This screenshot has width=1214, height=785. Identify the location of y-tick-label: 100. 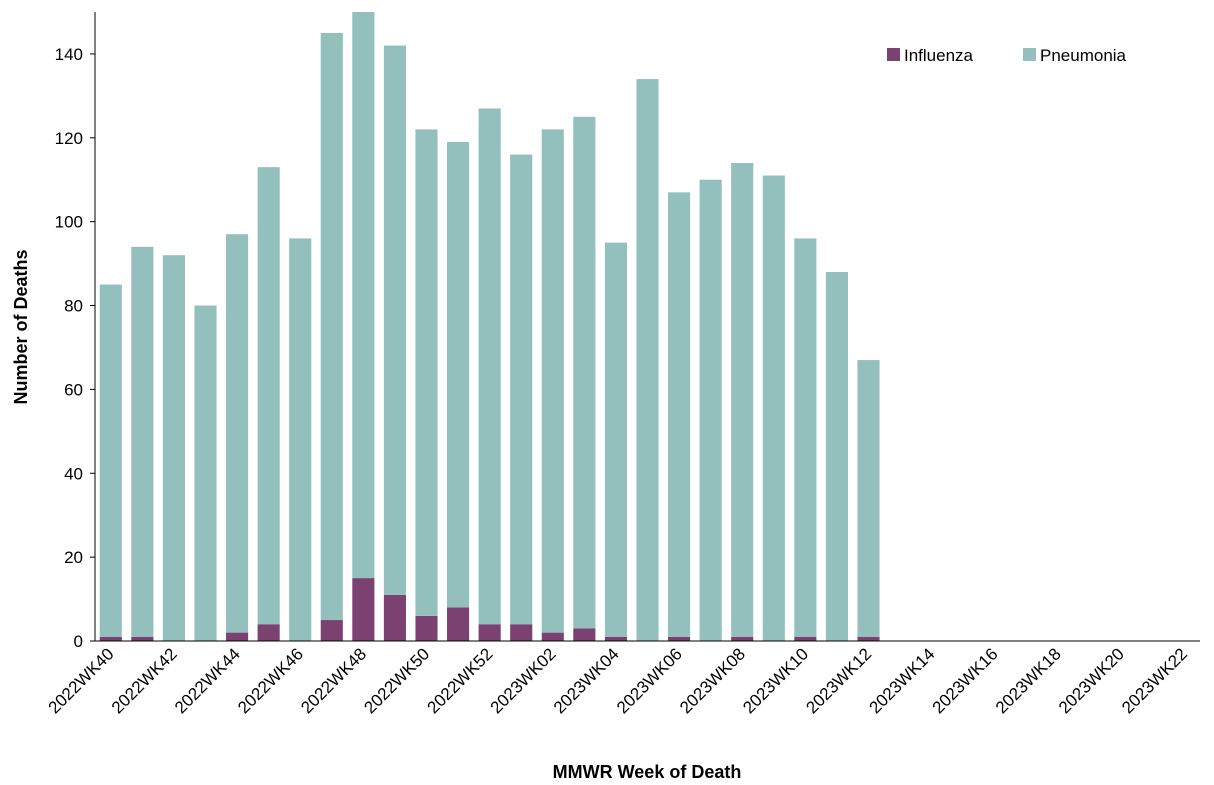
(69, 222).